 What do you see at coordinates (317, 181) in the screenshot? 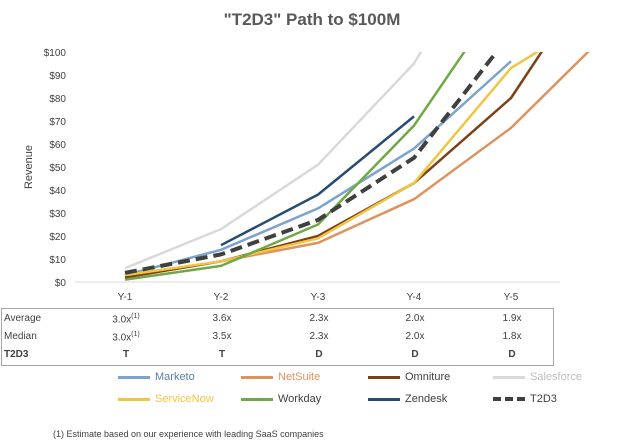
I see `series-line-zendesk` at bounding box center [317, 181].